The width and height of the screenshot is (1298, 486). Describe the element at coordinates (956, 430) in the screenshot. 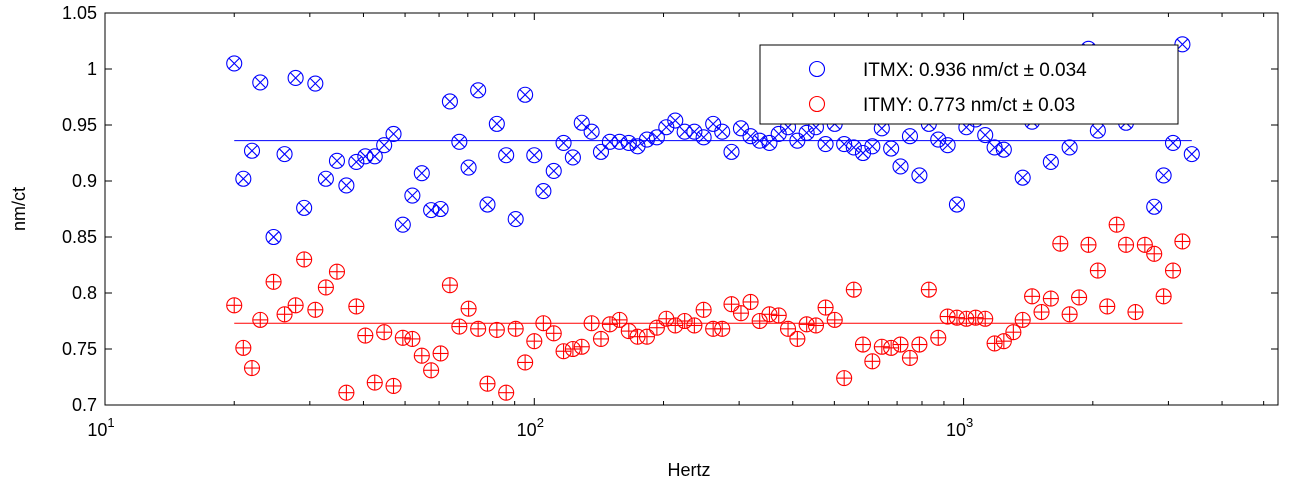

I see `x-tick-base: 10` at that location.